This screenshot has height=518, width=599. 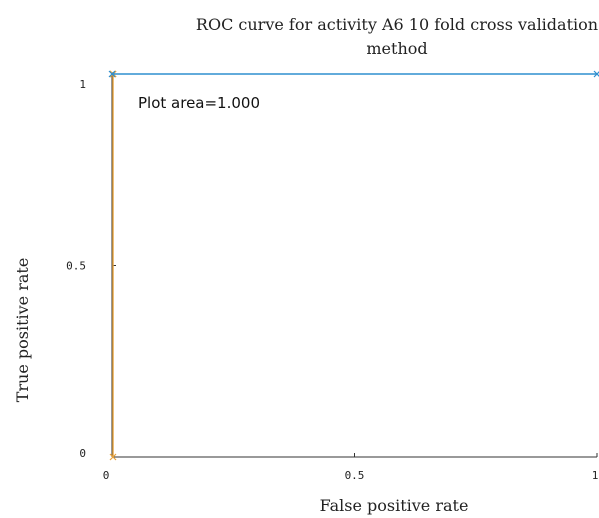 What do you see at coordinates (76, 266) in the screenshot?
I see `y-tick-label: 0.5` at bounding box center [76, 266].